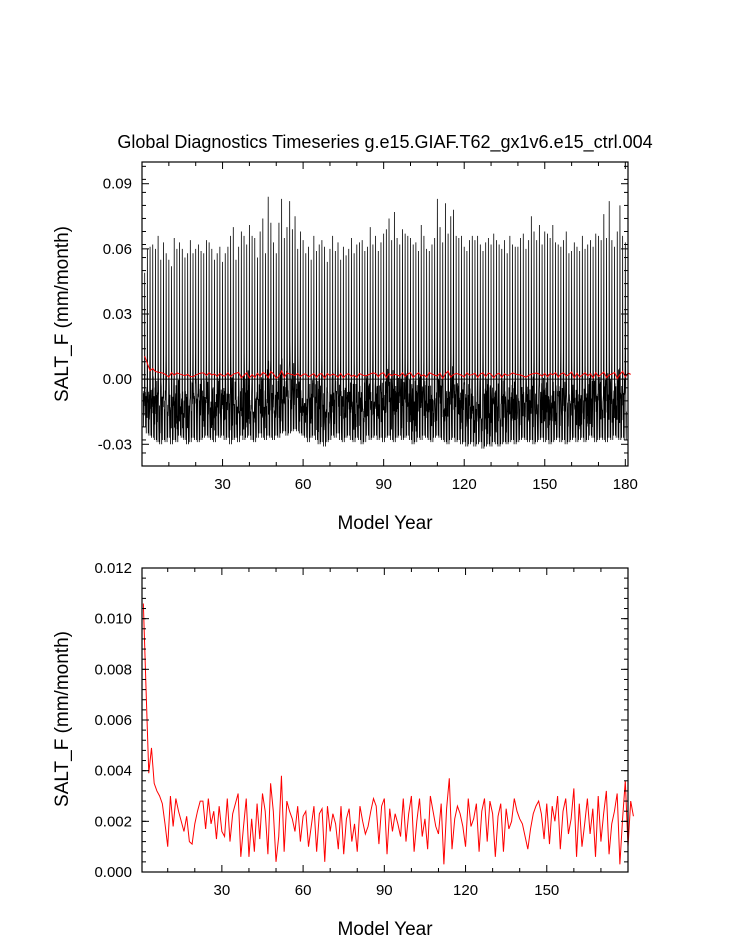  What do you see at coordinates (113, 720) in the screenshot?
I see `annual-y-tick-label: 0.006` at bounding box center [113, 720].